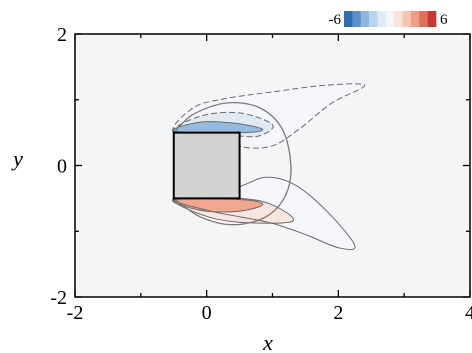  Describe the element at coordinates (206, 165) in the screenshot. I see `square-body` at that location.